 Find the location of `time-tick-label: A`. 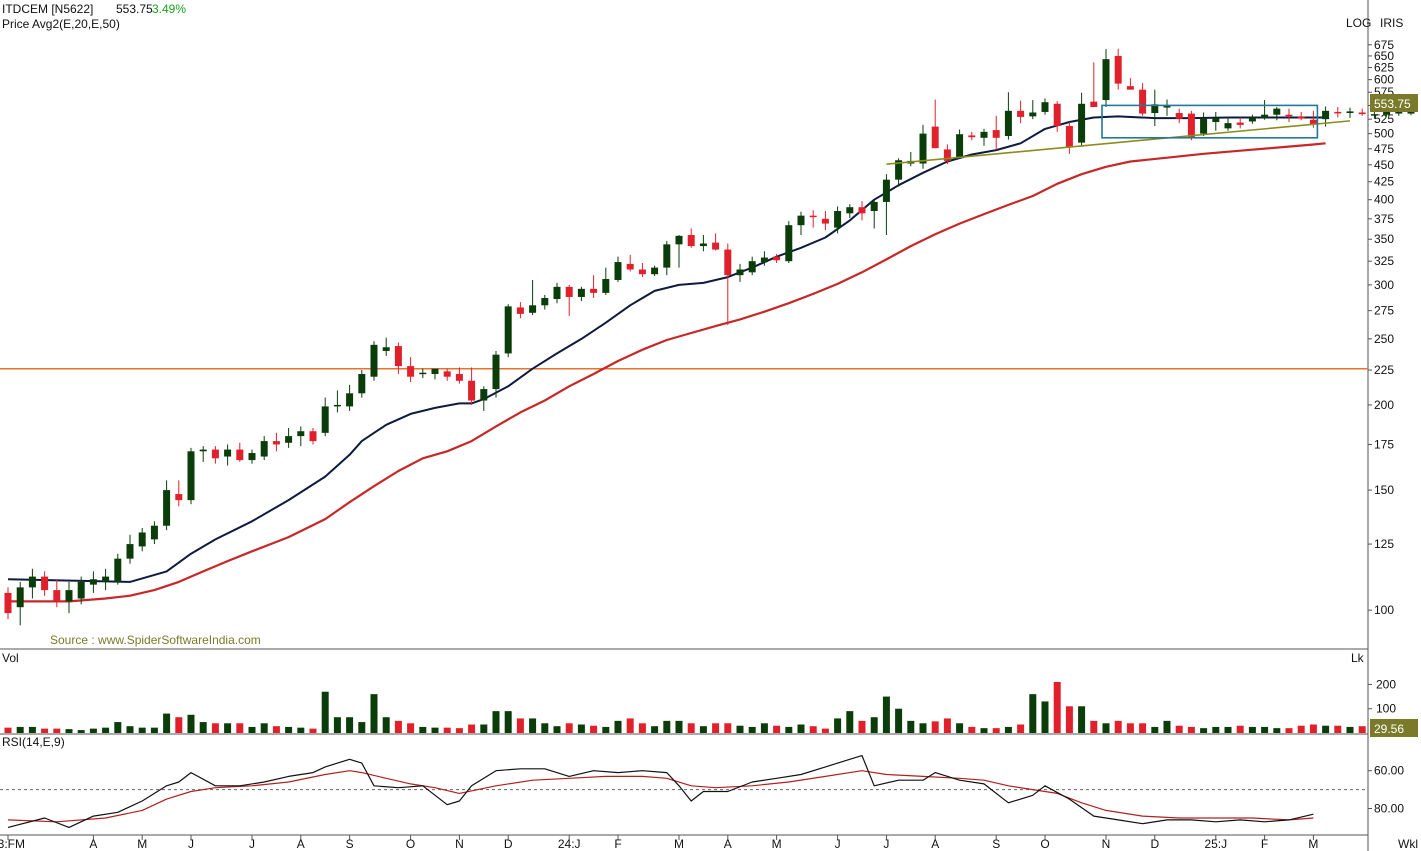

time-tick-label: A is located at coordinates (935, 844).